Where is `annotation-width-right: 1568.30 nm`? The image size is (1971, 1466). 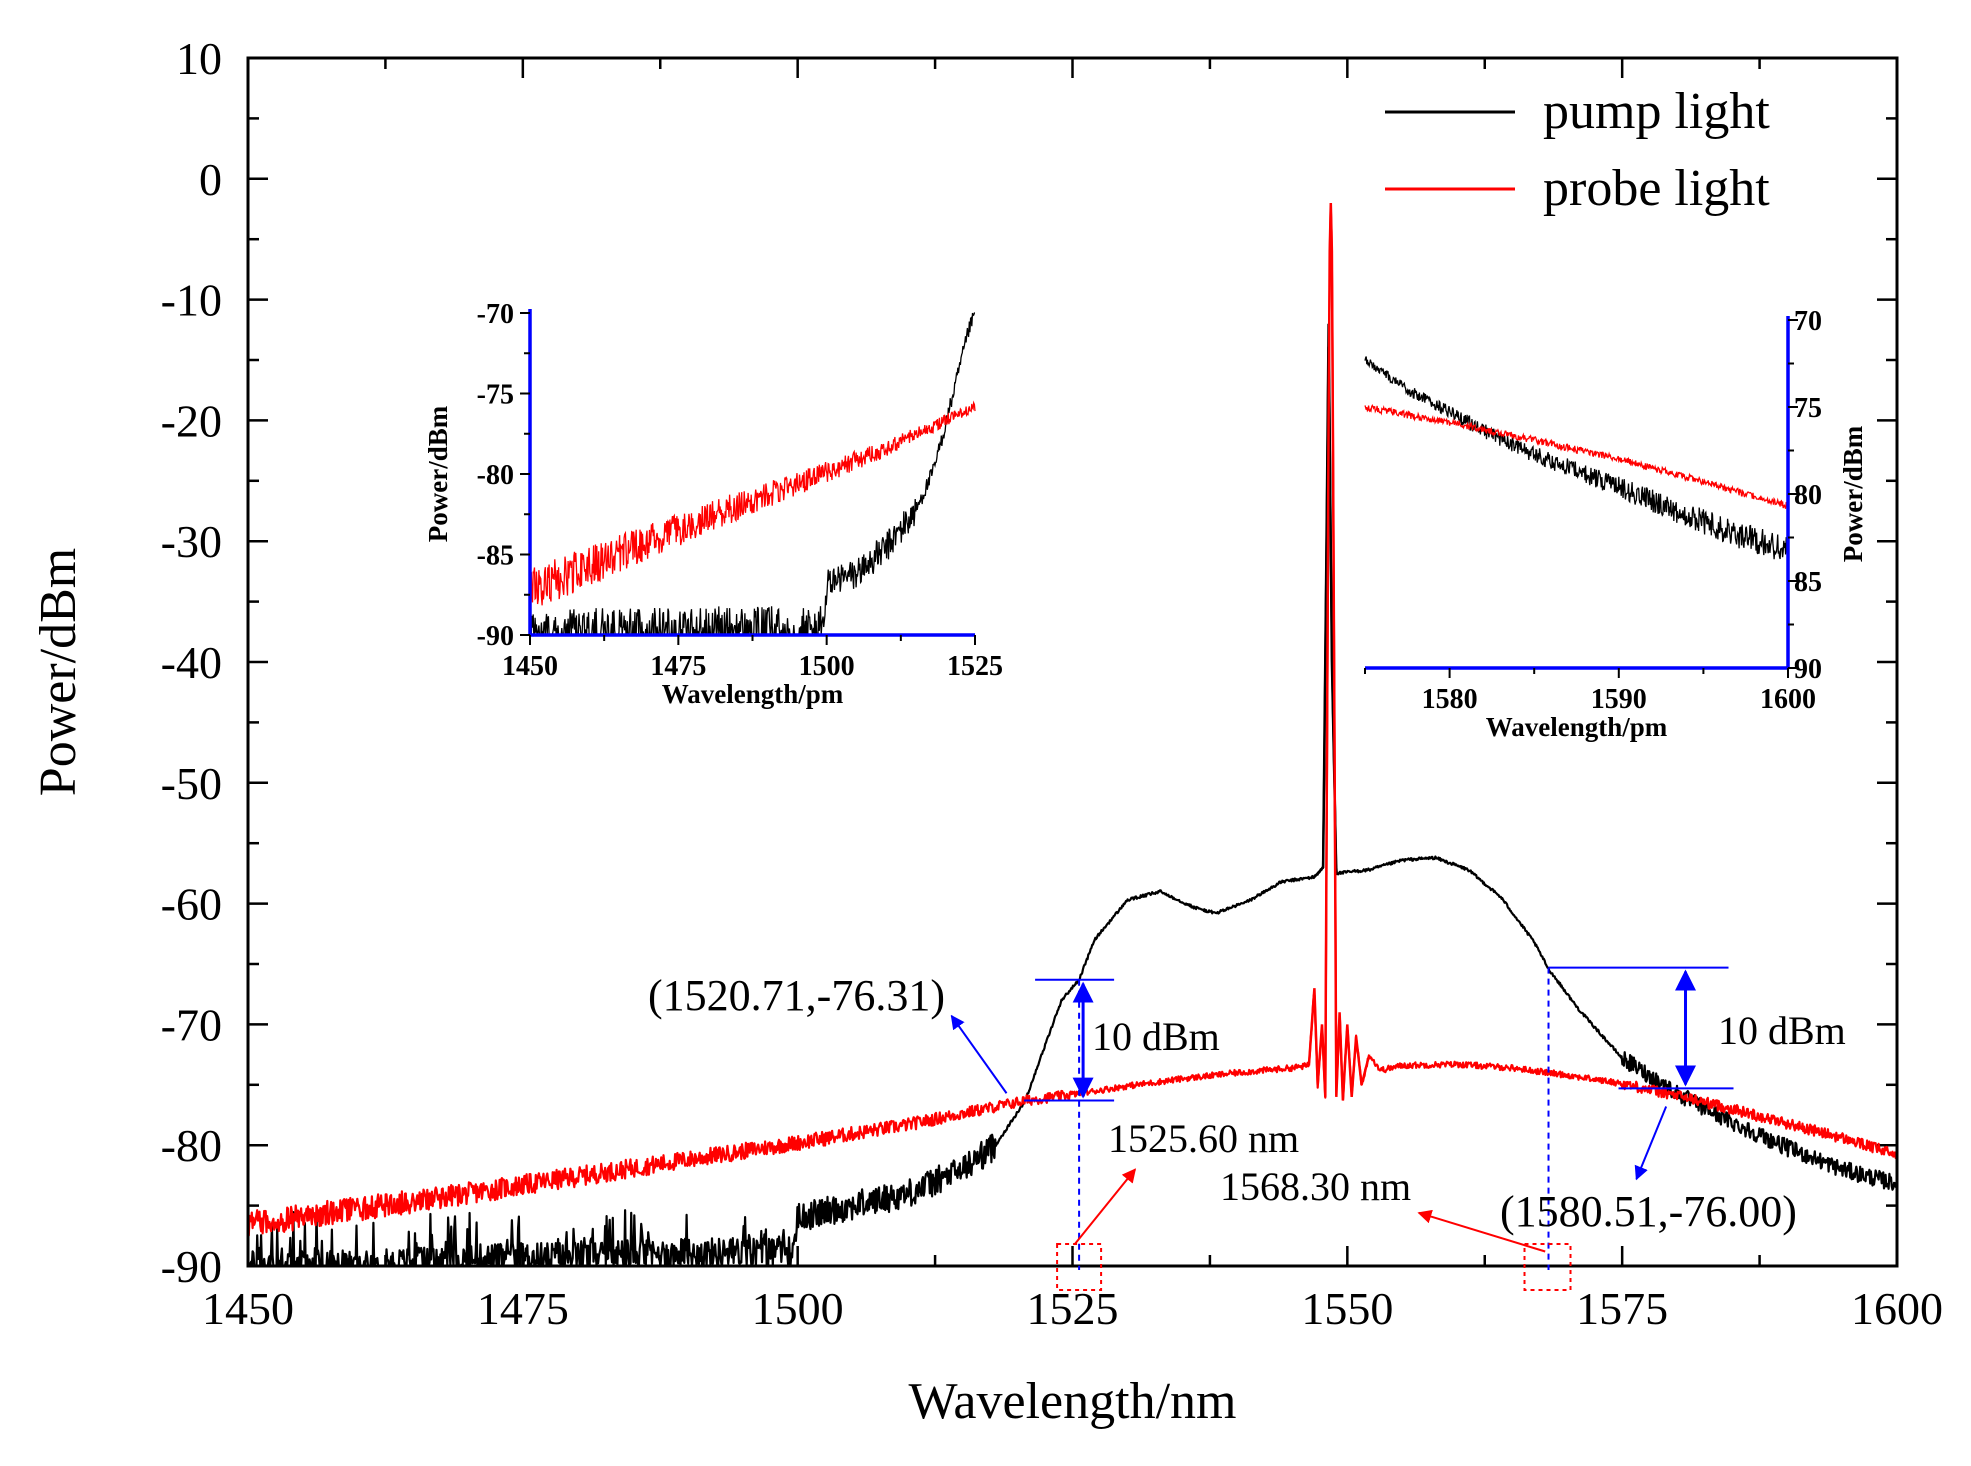
annotation-width-right: 1568.30 nm is located at coordinates (1315, 1186).